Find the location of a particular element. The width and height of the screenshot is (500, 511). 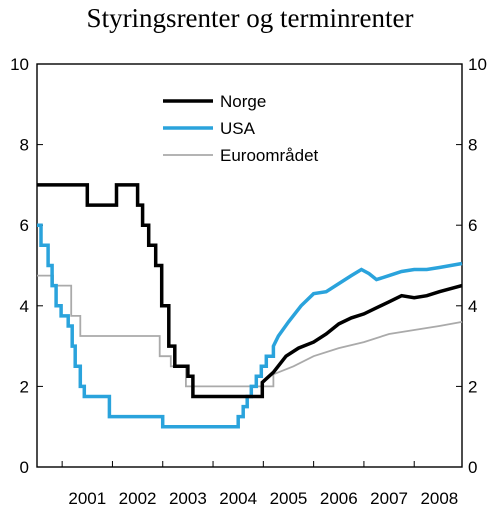

y-tick-label-right: 6 is located at coordinates (472, 225).